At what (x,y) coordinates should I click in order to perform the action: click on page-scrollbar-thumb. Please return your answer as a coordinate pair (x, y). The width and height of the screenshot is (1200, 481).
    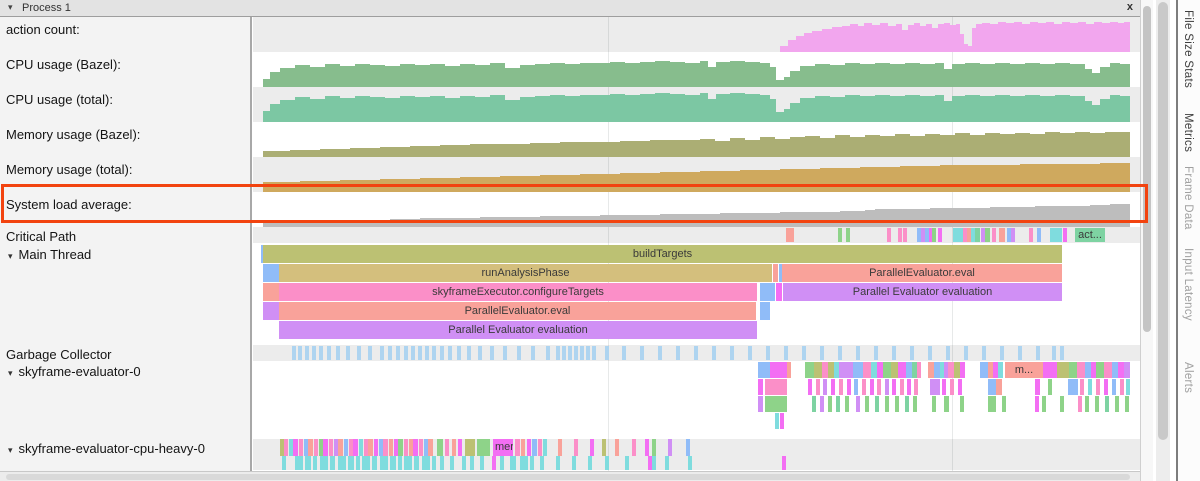
    Looking at the image, I should click on (1163, 221).